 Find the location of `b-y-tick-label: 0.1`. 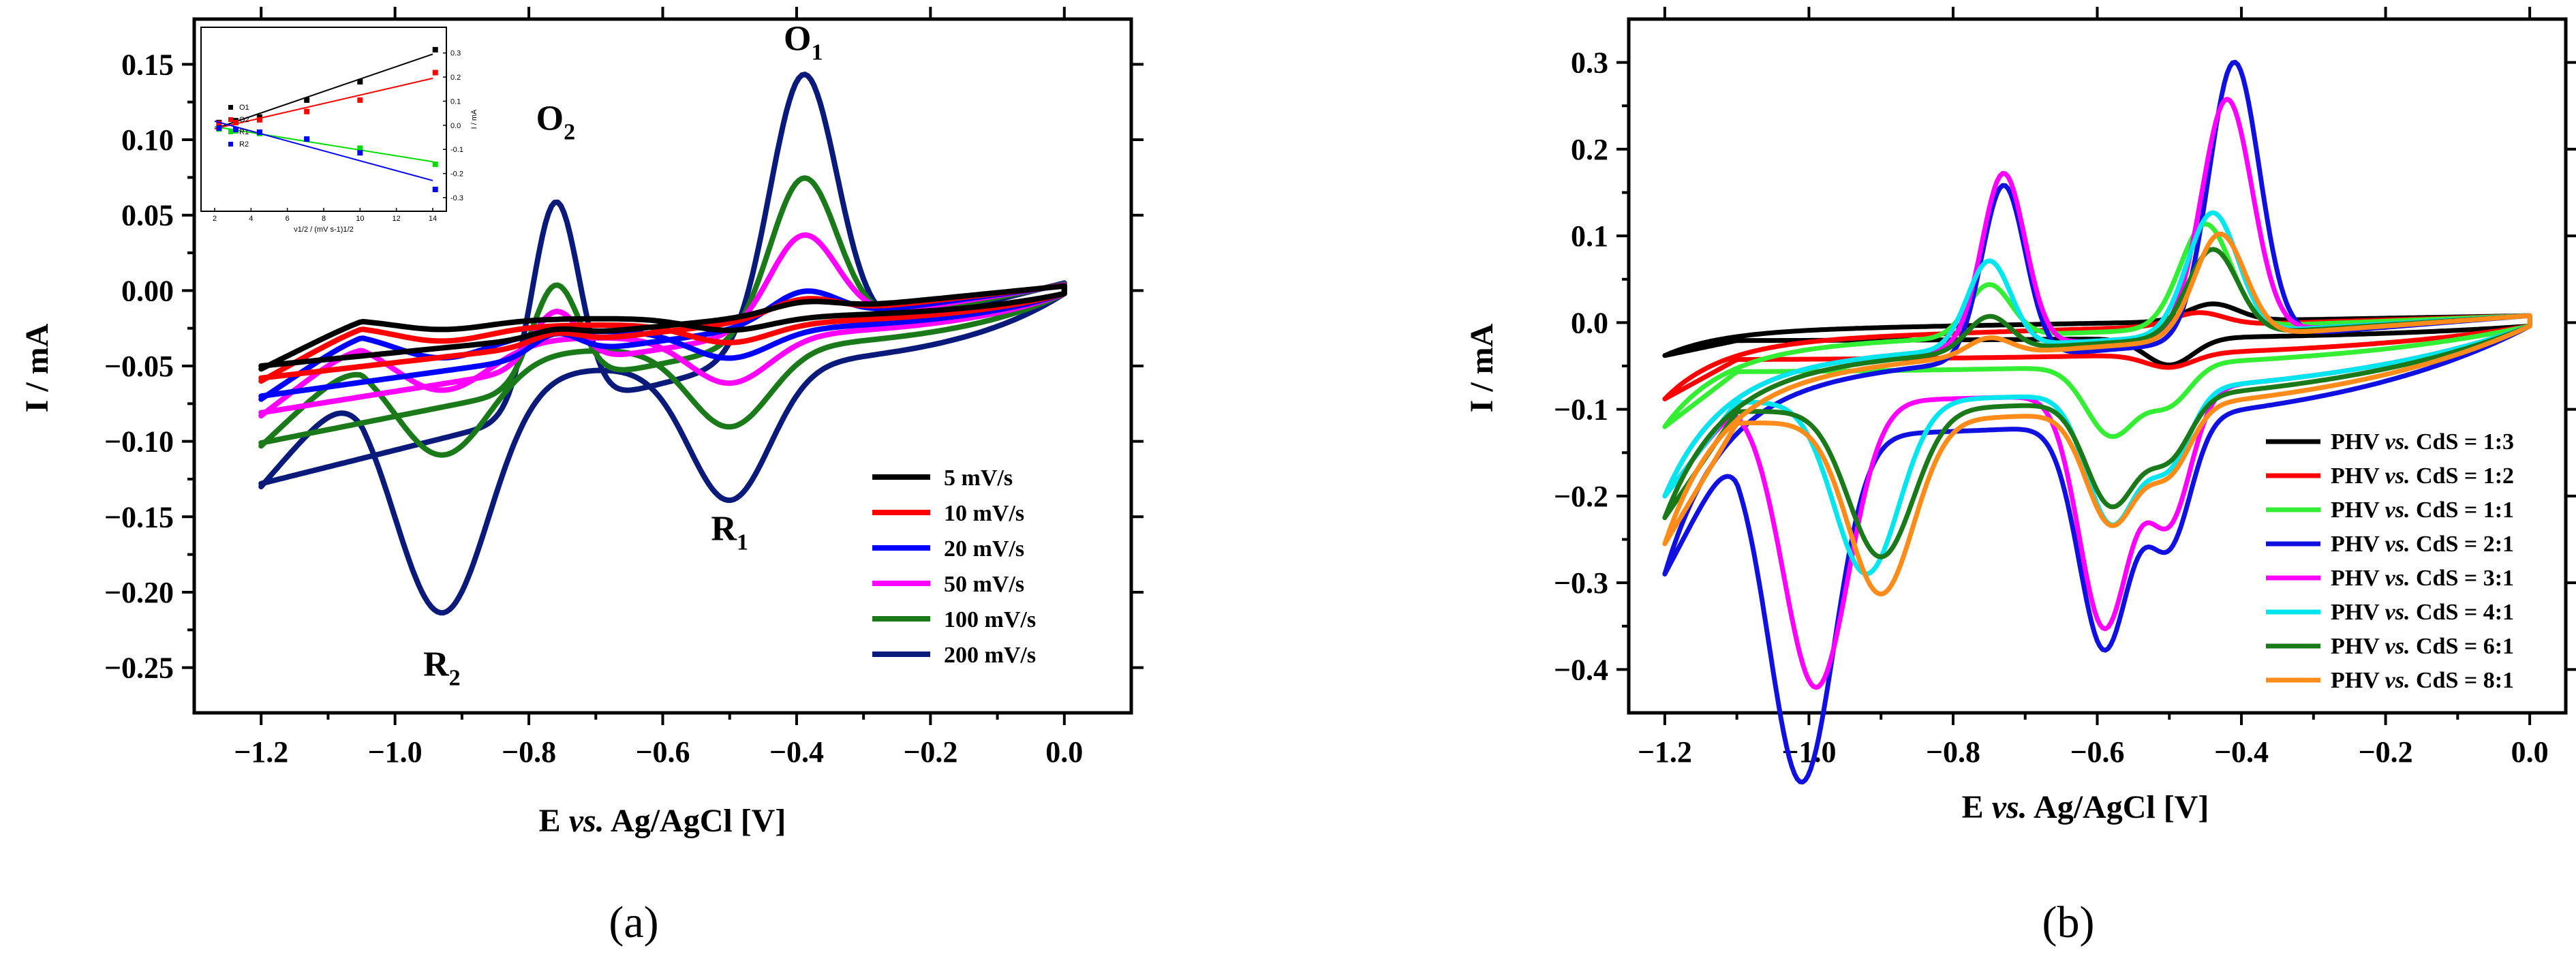

b-y-tick-label: 0.1 is located at coordinates (1589, 236).